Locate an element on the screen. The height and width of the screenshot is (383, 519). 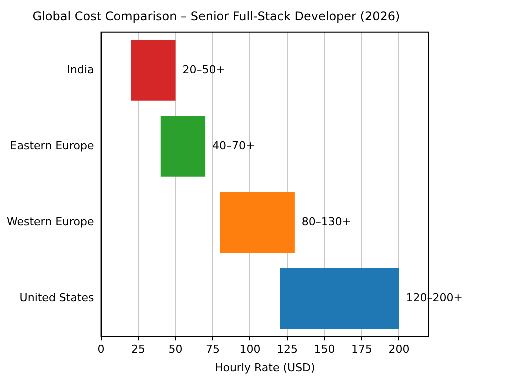
chart-title: Global Cost Comparison – Senior Full-Stack Developer (2026) is located at coordinates (216, 16).